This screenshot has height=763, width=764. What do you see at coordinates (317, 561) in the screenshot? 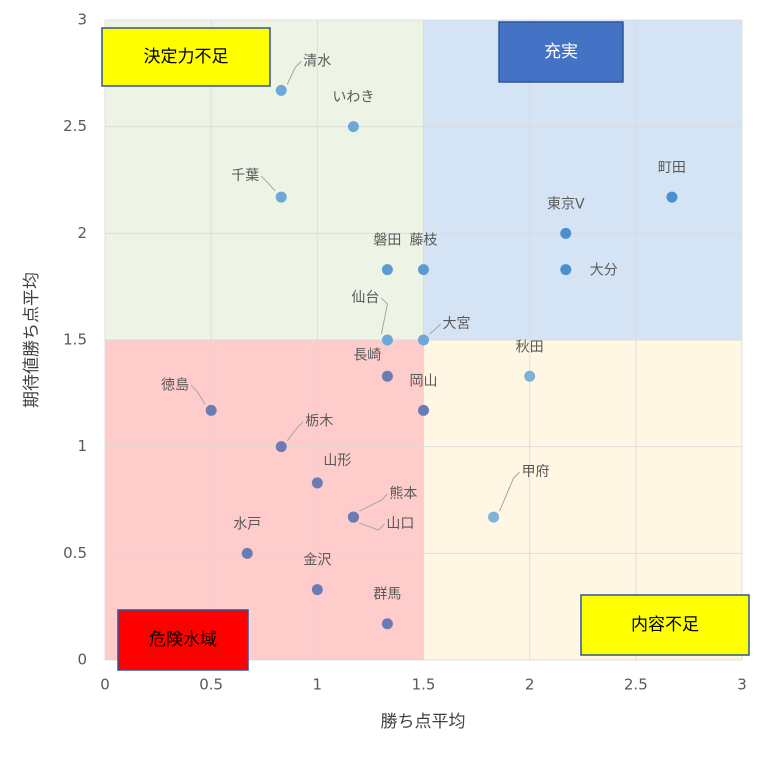
I see `point-label: 金沢` at bounding box center [317, 561].